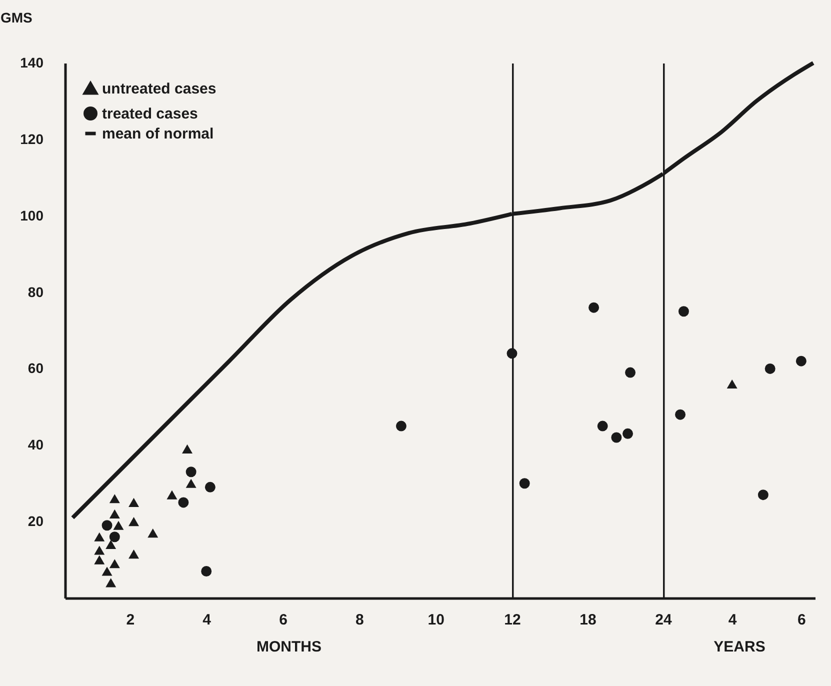 This screenshot has width=831, height=686. I want to click on y-axis-title: GMS, so click(16, 18).